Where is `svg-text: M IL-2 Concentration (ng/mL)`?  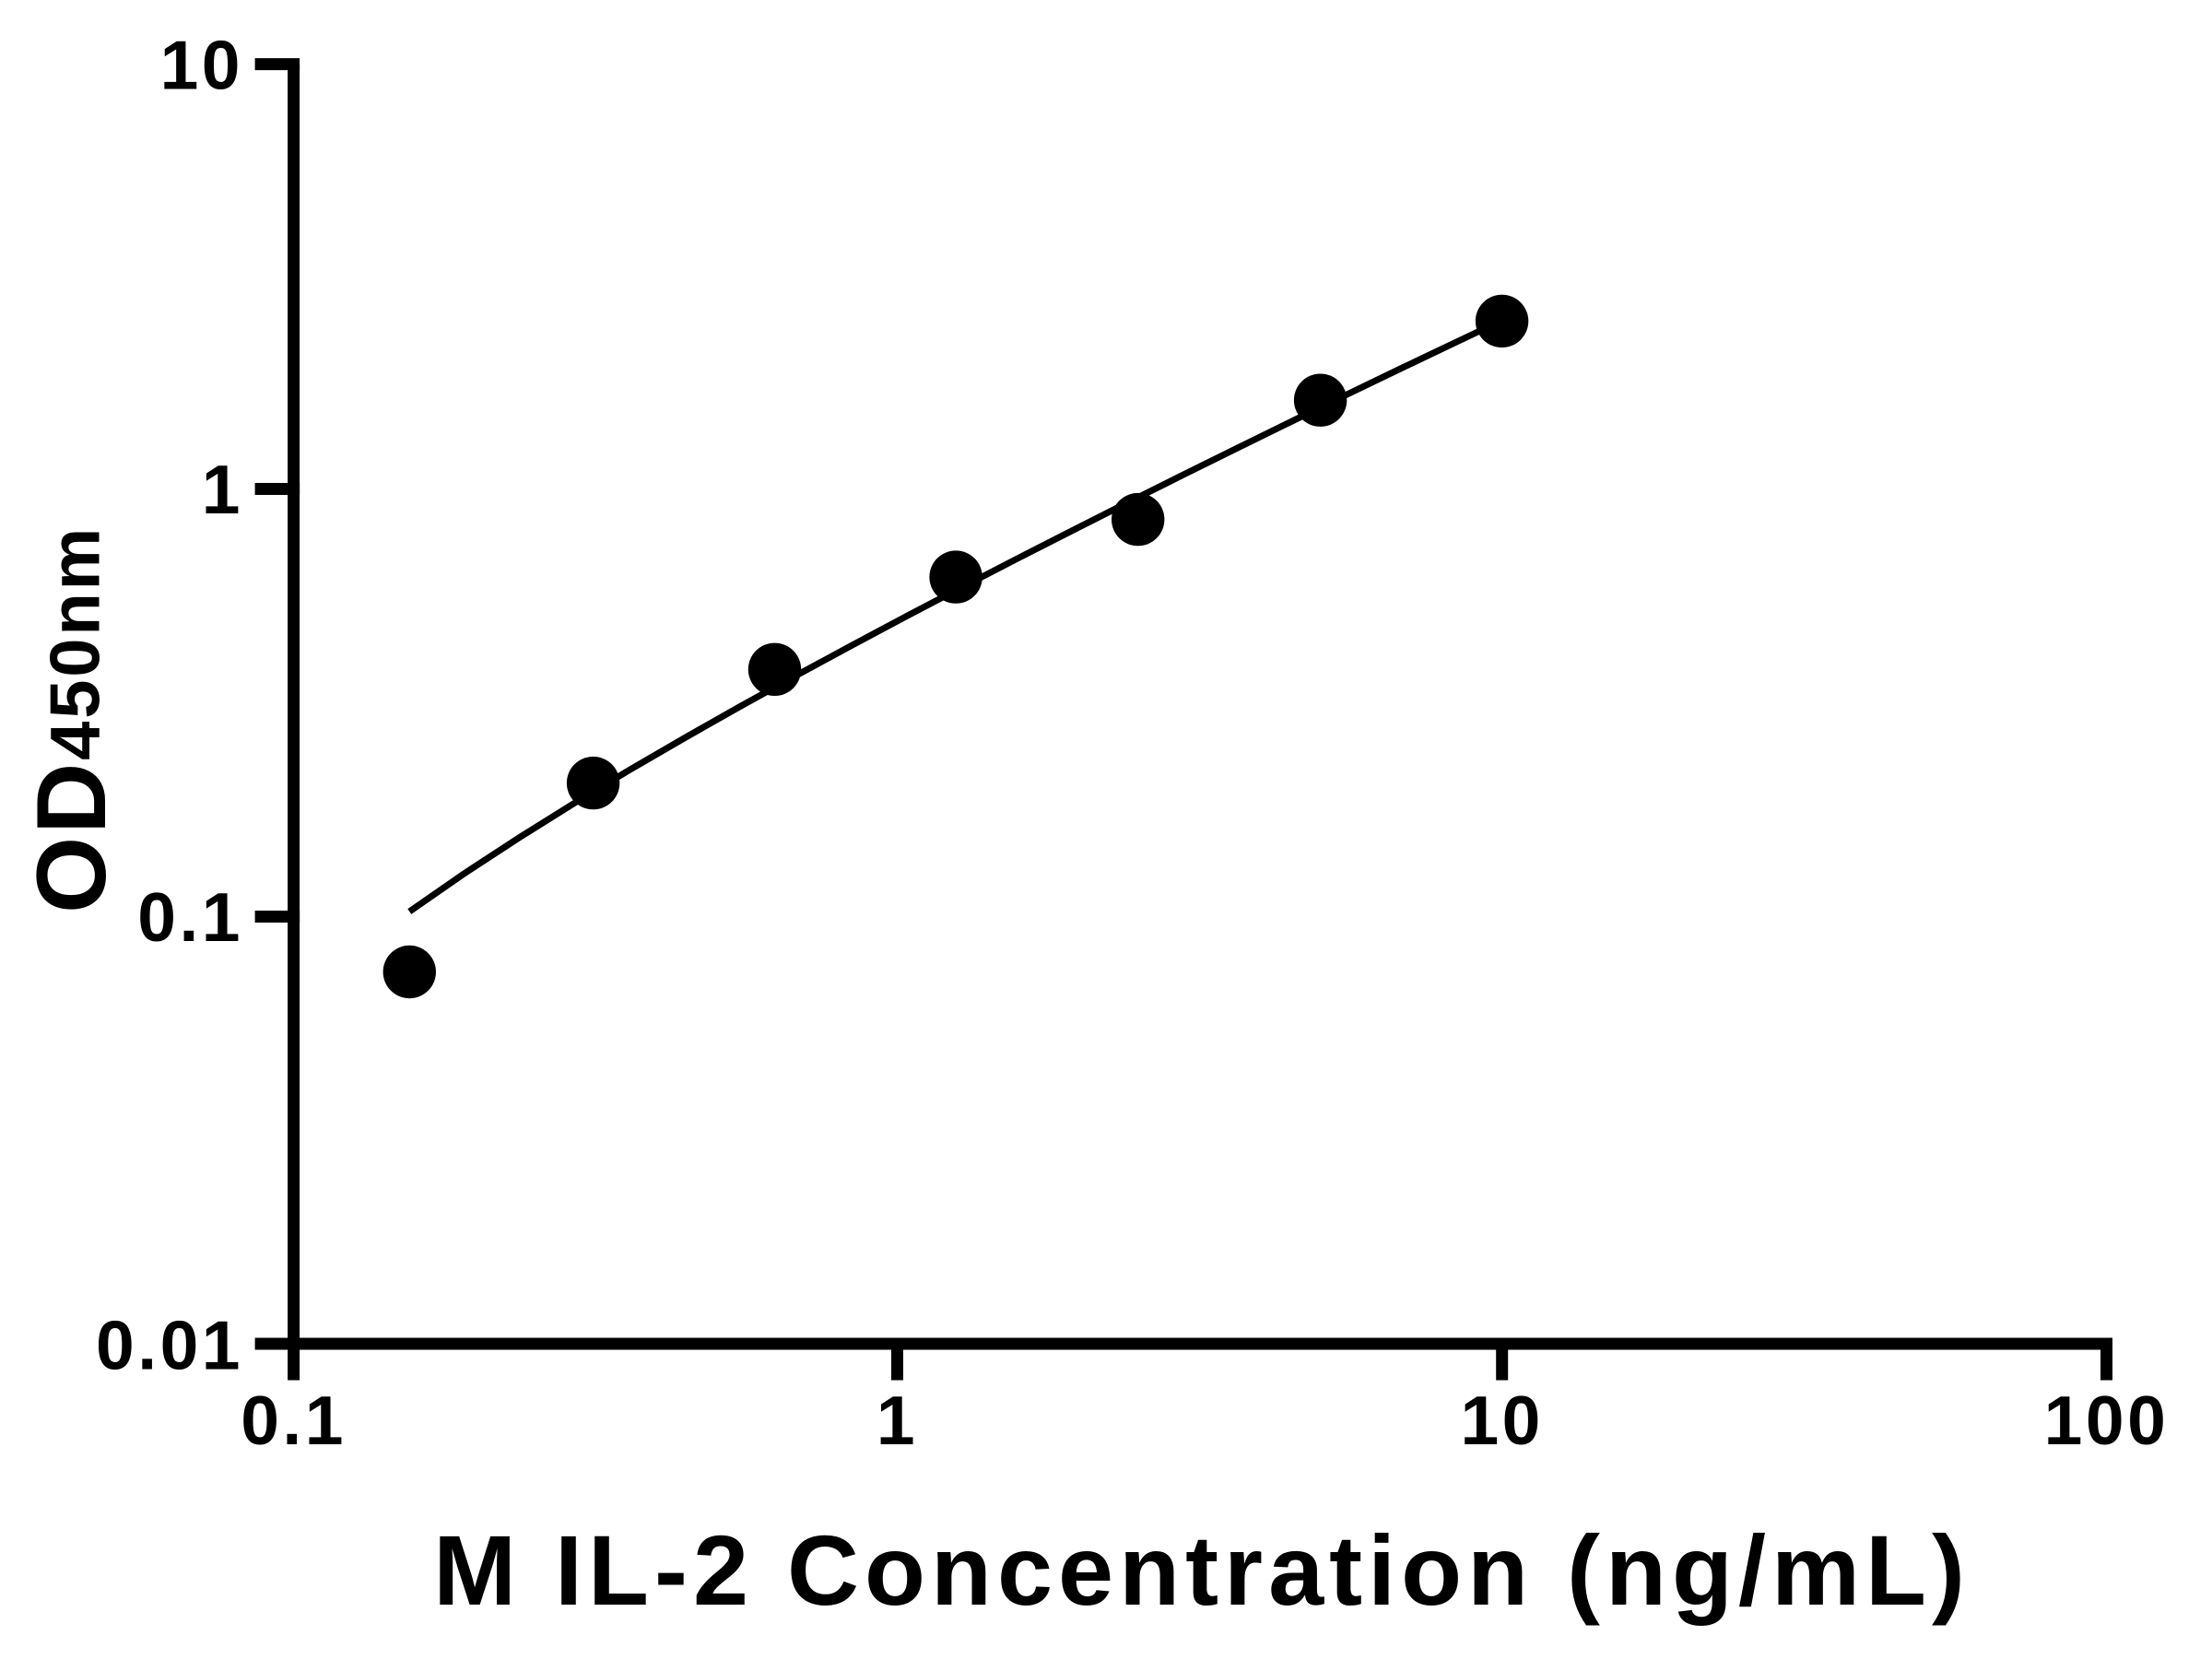
svg-text: M IL-2 Concentration (ng/mL) is located at coordinates (1202, 1570).